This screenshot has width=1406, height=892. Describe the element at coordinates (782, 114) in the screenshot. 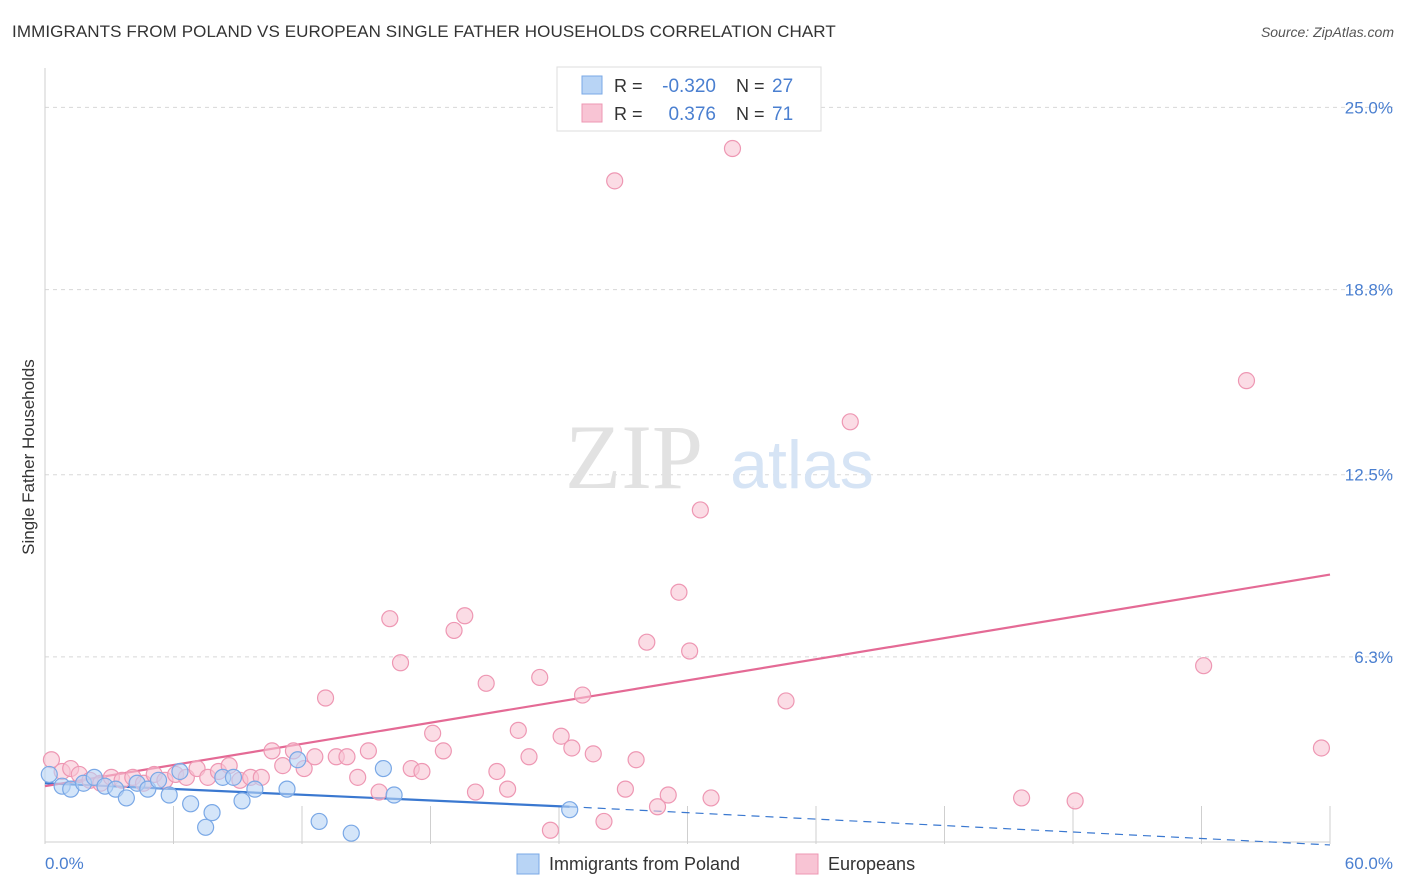

I see `legend-n-value-europe: 71` at that location.